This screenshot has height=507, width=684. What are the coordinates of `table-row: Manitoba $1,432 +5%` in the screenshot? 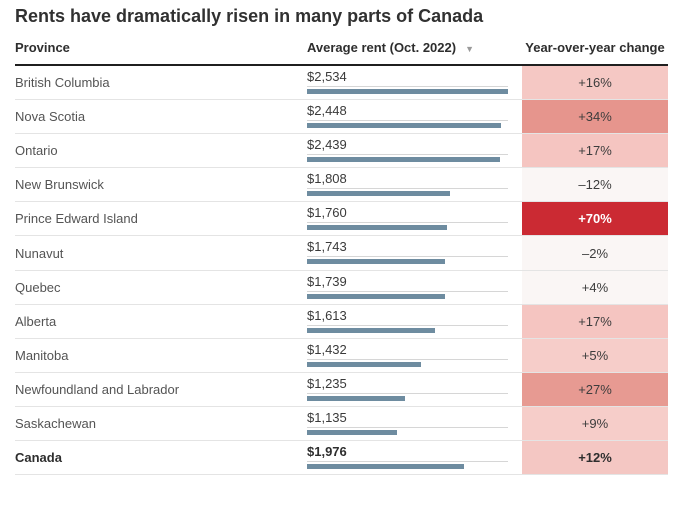 It's located at (341, 355).